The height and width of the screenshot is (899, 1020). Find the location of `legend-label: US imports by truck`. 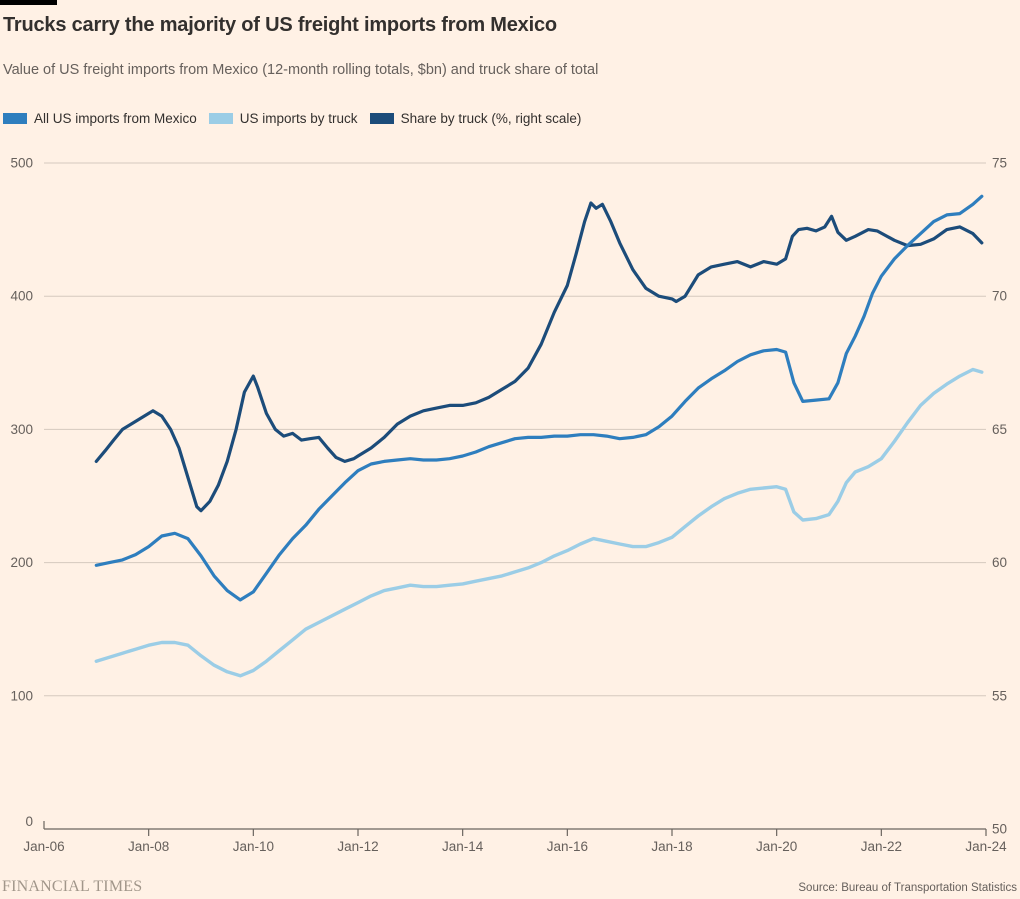

legend-label: US imports by truck is located at coordinates (298, 118).